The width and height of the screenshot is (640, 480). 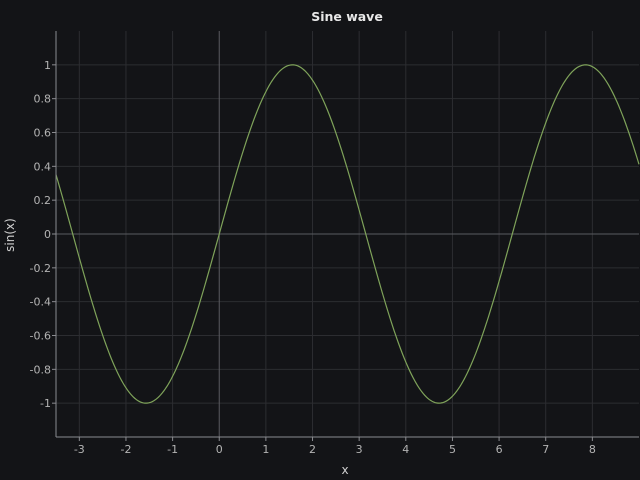 I want to click on y-axis-label: sin(x), so click(x=10, y=235).